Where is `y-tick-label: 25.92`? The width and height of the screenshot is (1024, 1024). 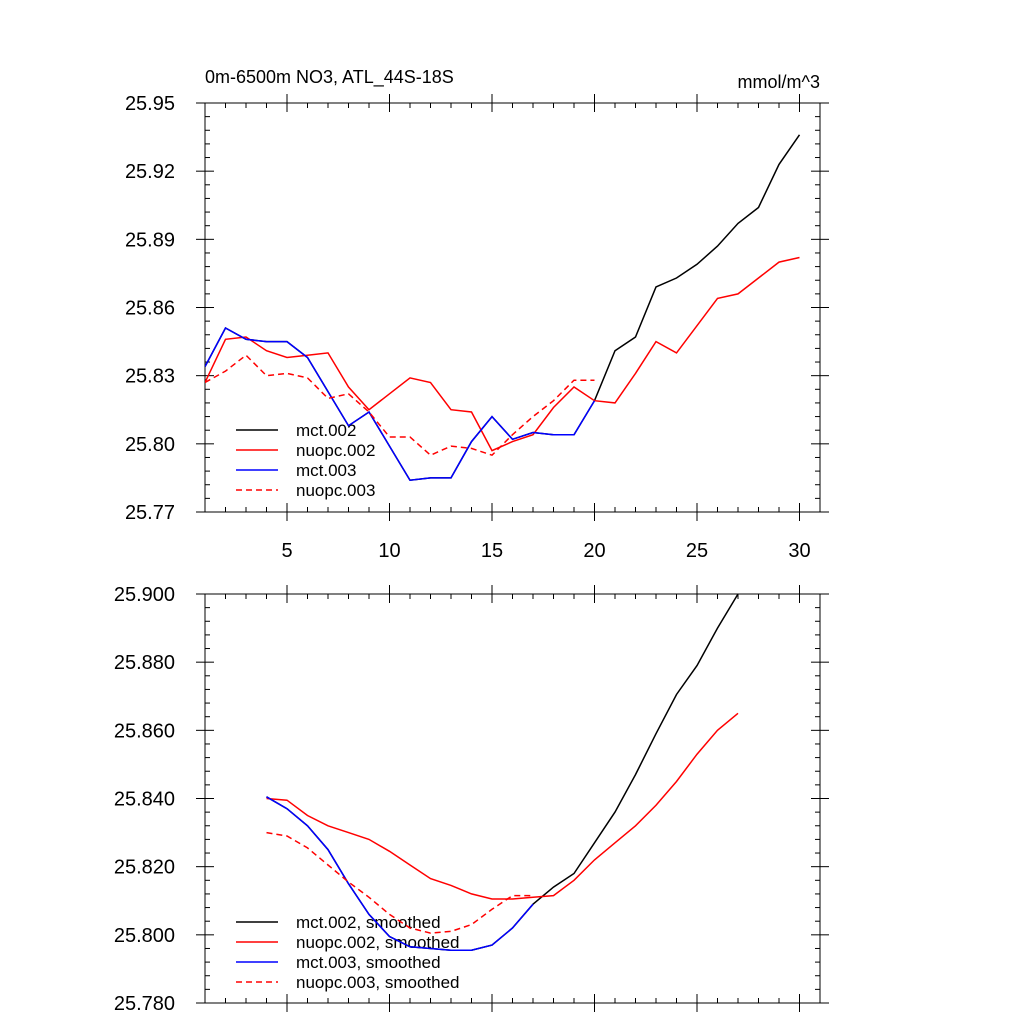
y-tick-label: 25.92 is located at coordinates (150, 172).